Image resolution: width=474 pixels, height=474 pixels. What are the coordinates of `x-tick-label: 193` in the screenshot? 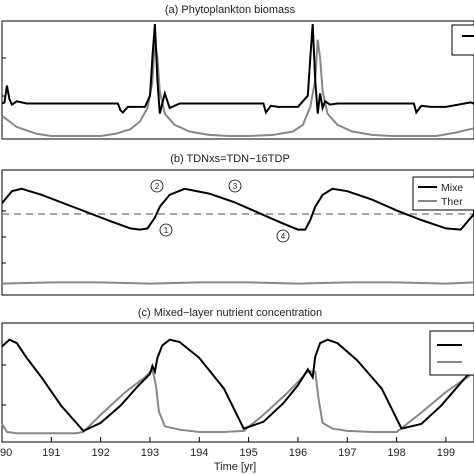 It's located at (150, 453).